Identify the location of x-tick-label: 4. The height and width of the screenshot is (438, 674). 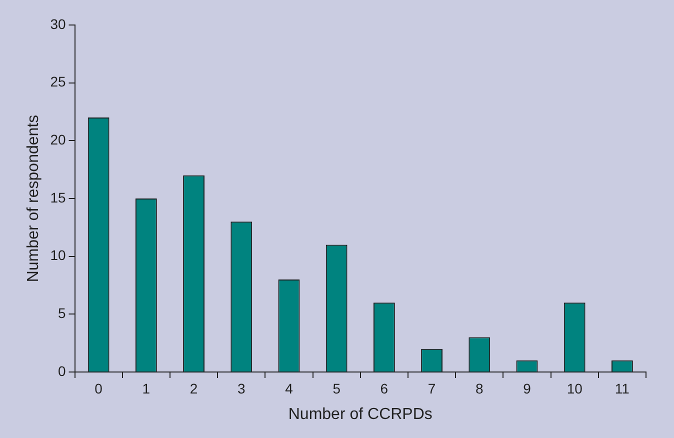
(289, 388).